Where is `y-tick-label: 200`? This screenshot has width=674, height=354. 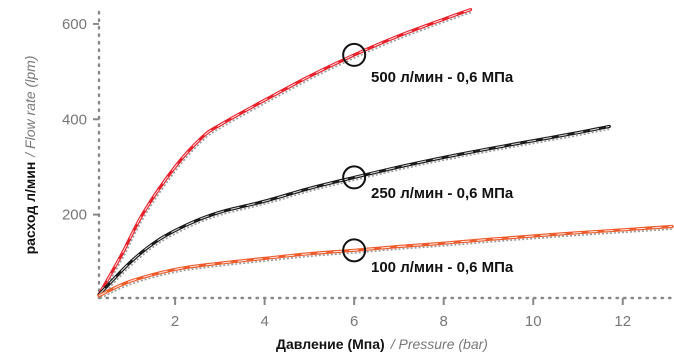 y-tick-label: 200 is located at coordinates (74, 215).